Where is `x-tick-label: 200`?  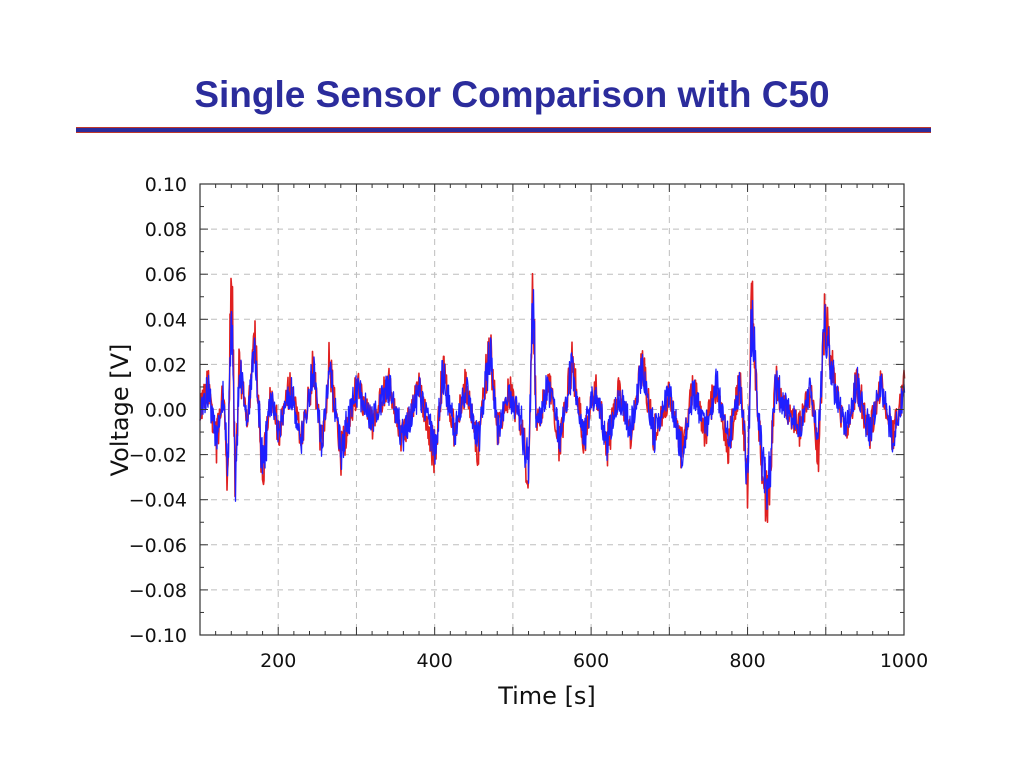 x-tick-label: 200 is located at coordinates (278, 661).